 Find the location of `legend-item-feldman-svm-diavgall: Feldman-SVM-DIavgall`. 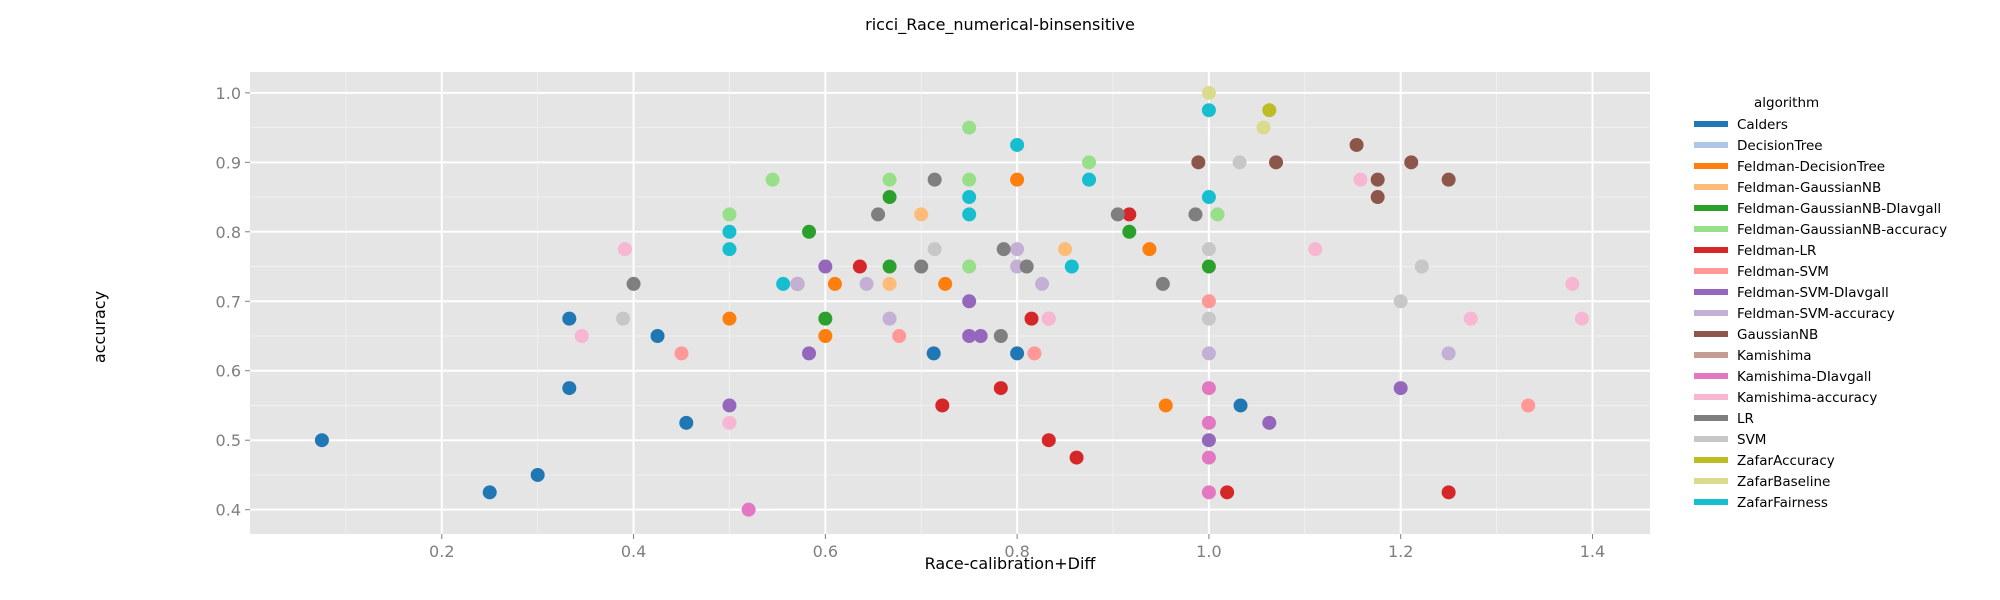

legend-item-feldman-svm-diavgall: Feldman-SVM-DIavgall is located at coordinates (1791, 293).